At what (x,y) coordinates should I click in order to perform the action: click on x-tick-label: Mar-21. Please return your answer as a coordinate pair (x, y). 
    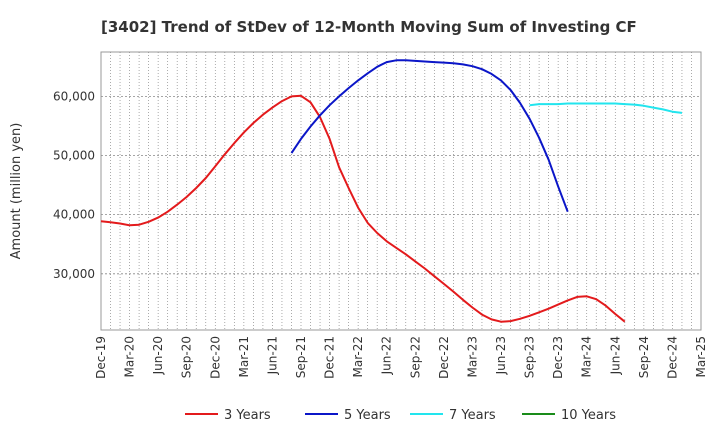
    Looking at the image, I should click on (244, 356).